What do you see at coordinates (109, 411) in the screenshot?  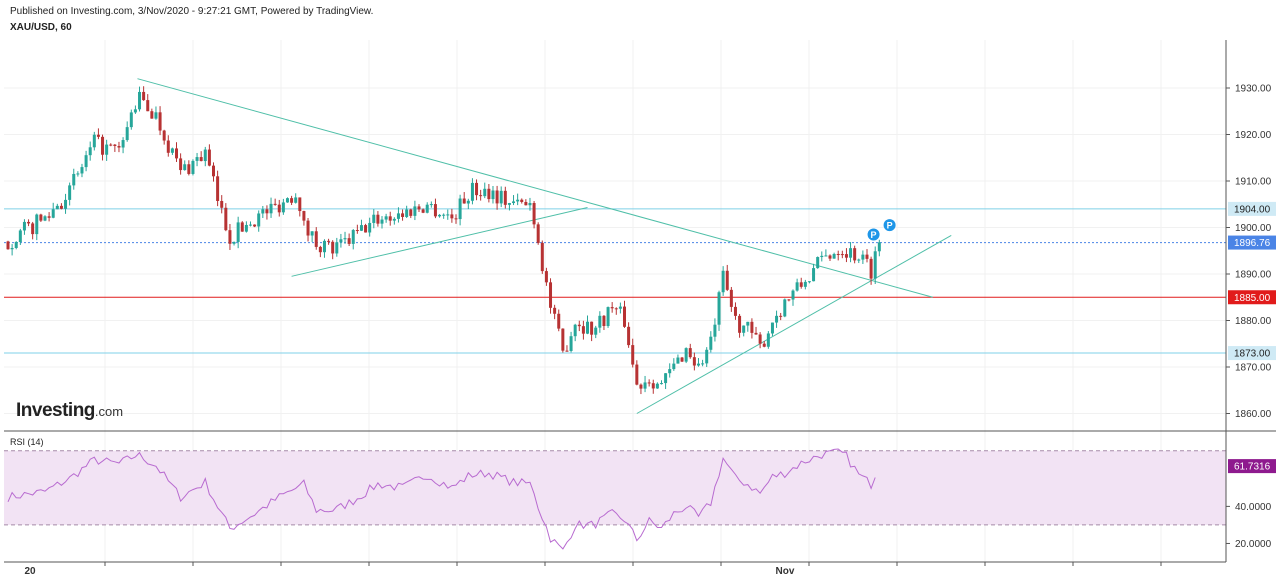 I see `logo-suffix: .com` at bounding box center [109, 411].